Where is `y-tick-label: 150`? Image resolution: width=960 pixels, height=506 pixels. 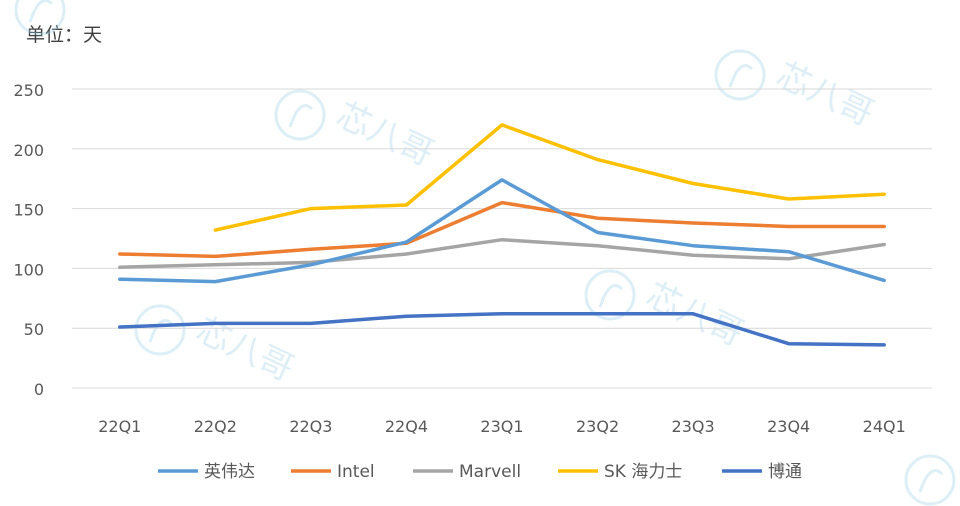
y-tick-label: 150 is located at coordinates (28, 210).